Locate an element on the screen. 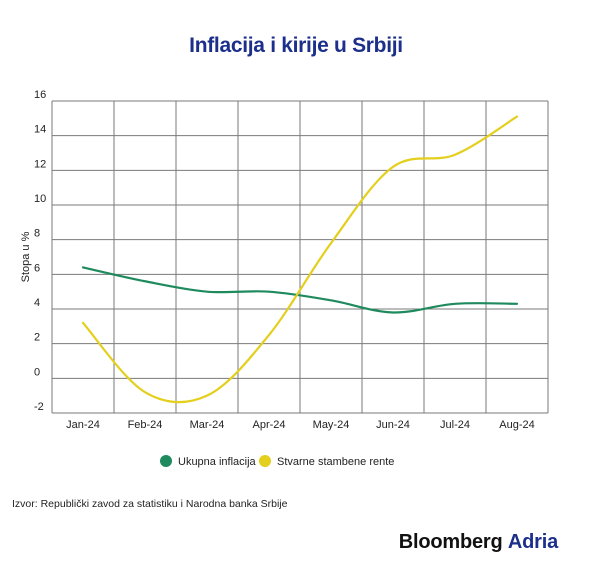 The height and width of the screenshot is (576, 592). y-tick-label: 10 is located at coordinates (40, 199).